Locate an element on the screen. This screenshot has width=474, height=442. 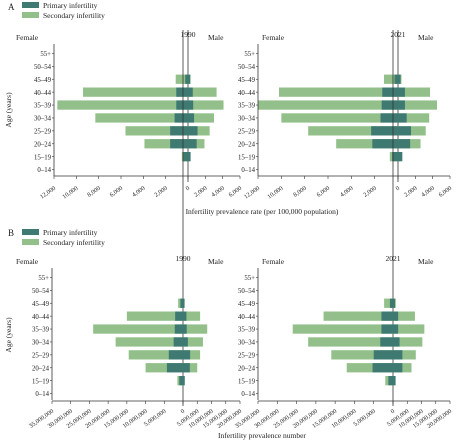
x-tick-label: 12,000 is located at coordinates (48, 193).